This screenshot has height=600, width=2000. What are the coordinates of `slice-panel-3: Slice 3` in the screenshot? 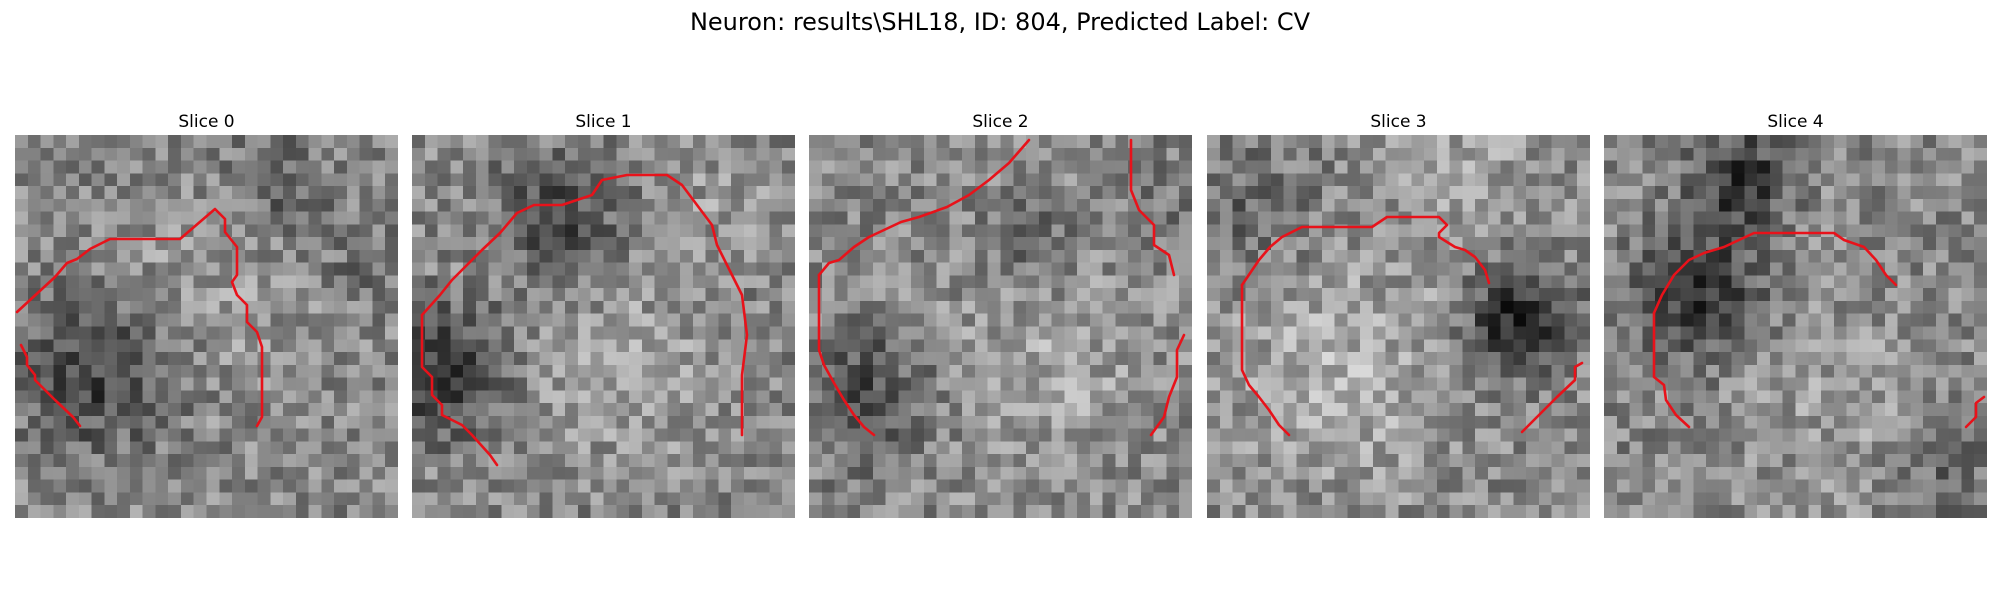 It's located at (1398, 314).